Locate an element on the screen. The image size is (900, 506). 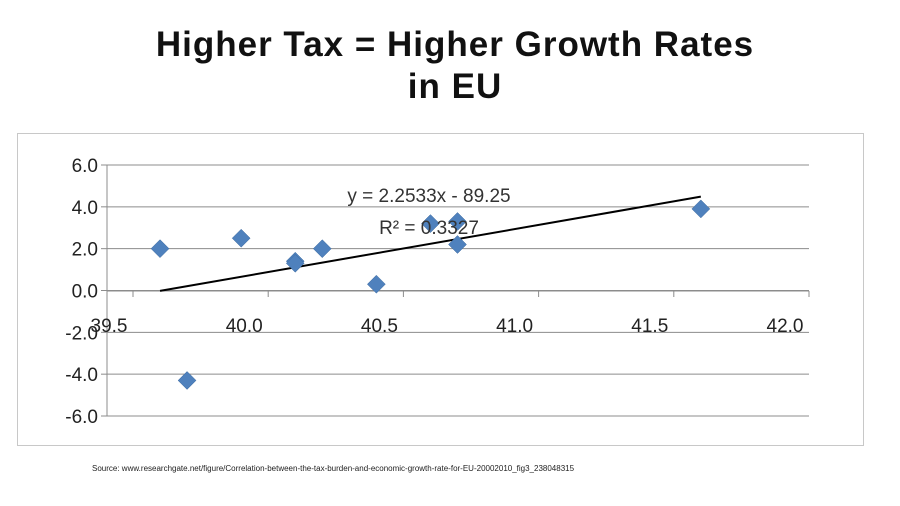
x-tick-label: 40.0 is located at coordinates (244, 326).